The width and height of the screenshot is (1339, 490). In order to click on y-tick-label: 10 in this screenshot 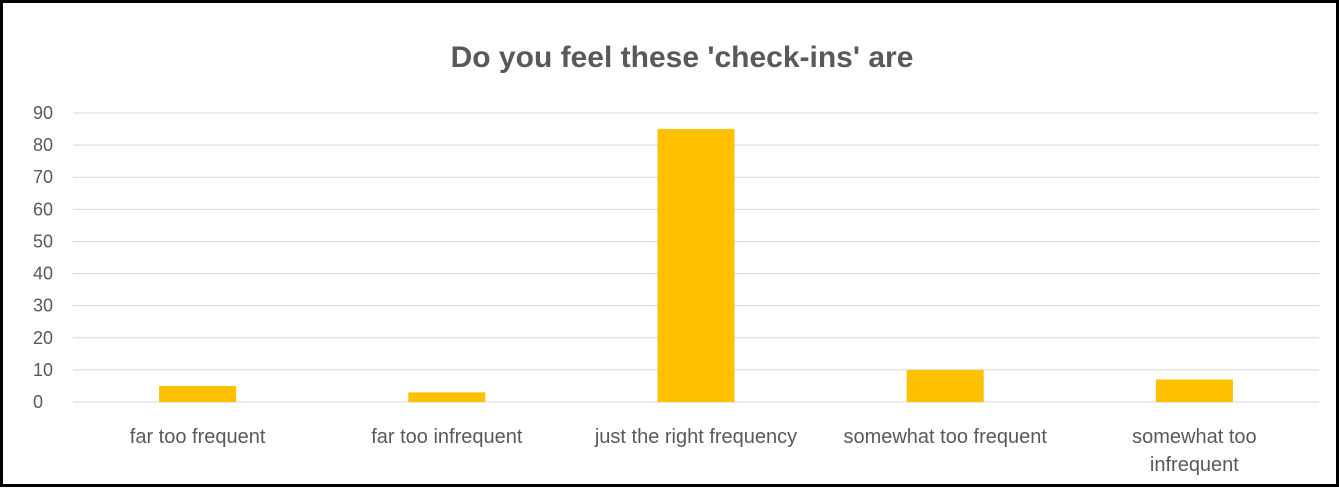, I will do `click(43, 370)`.